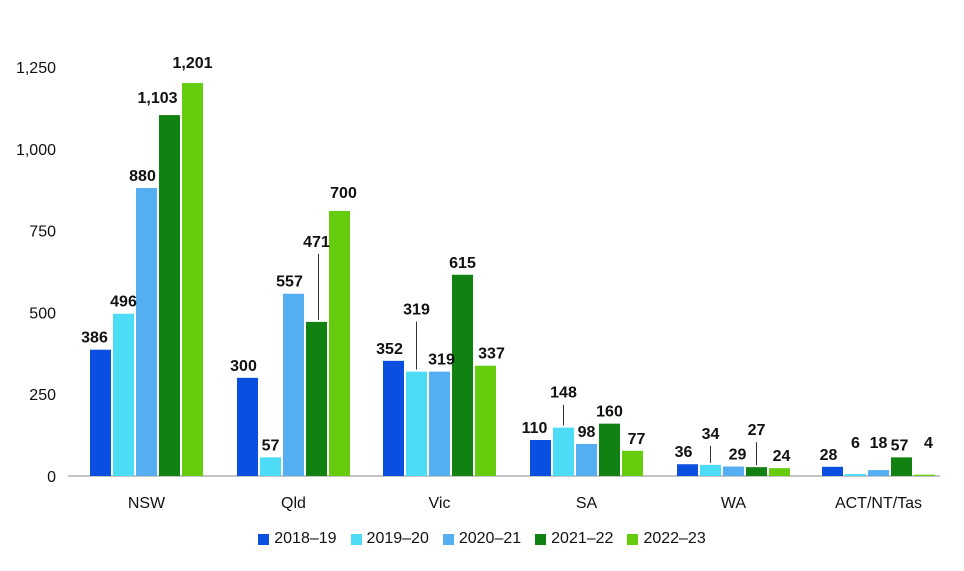 Image resolution: width=964 pixels, height=571 pixels. I want to click on legend-item-2022-23: 2022–23, so click(666, 539).